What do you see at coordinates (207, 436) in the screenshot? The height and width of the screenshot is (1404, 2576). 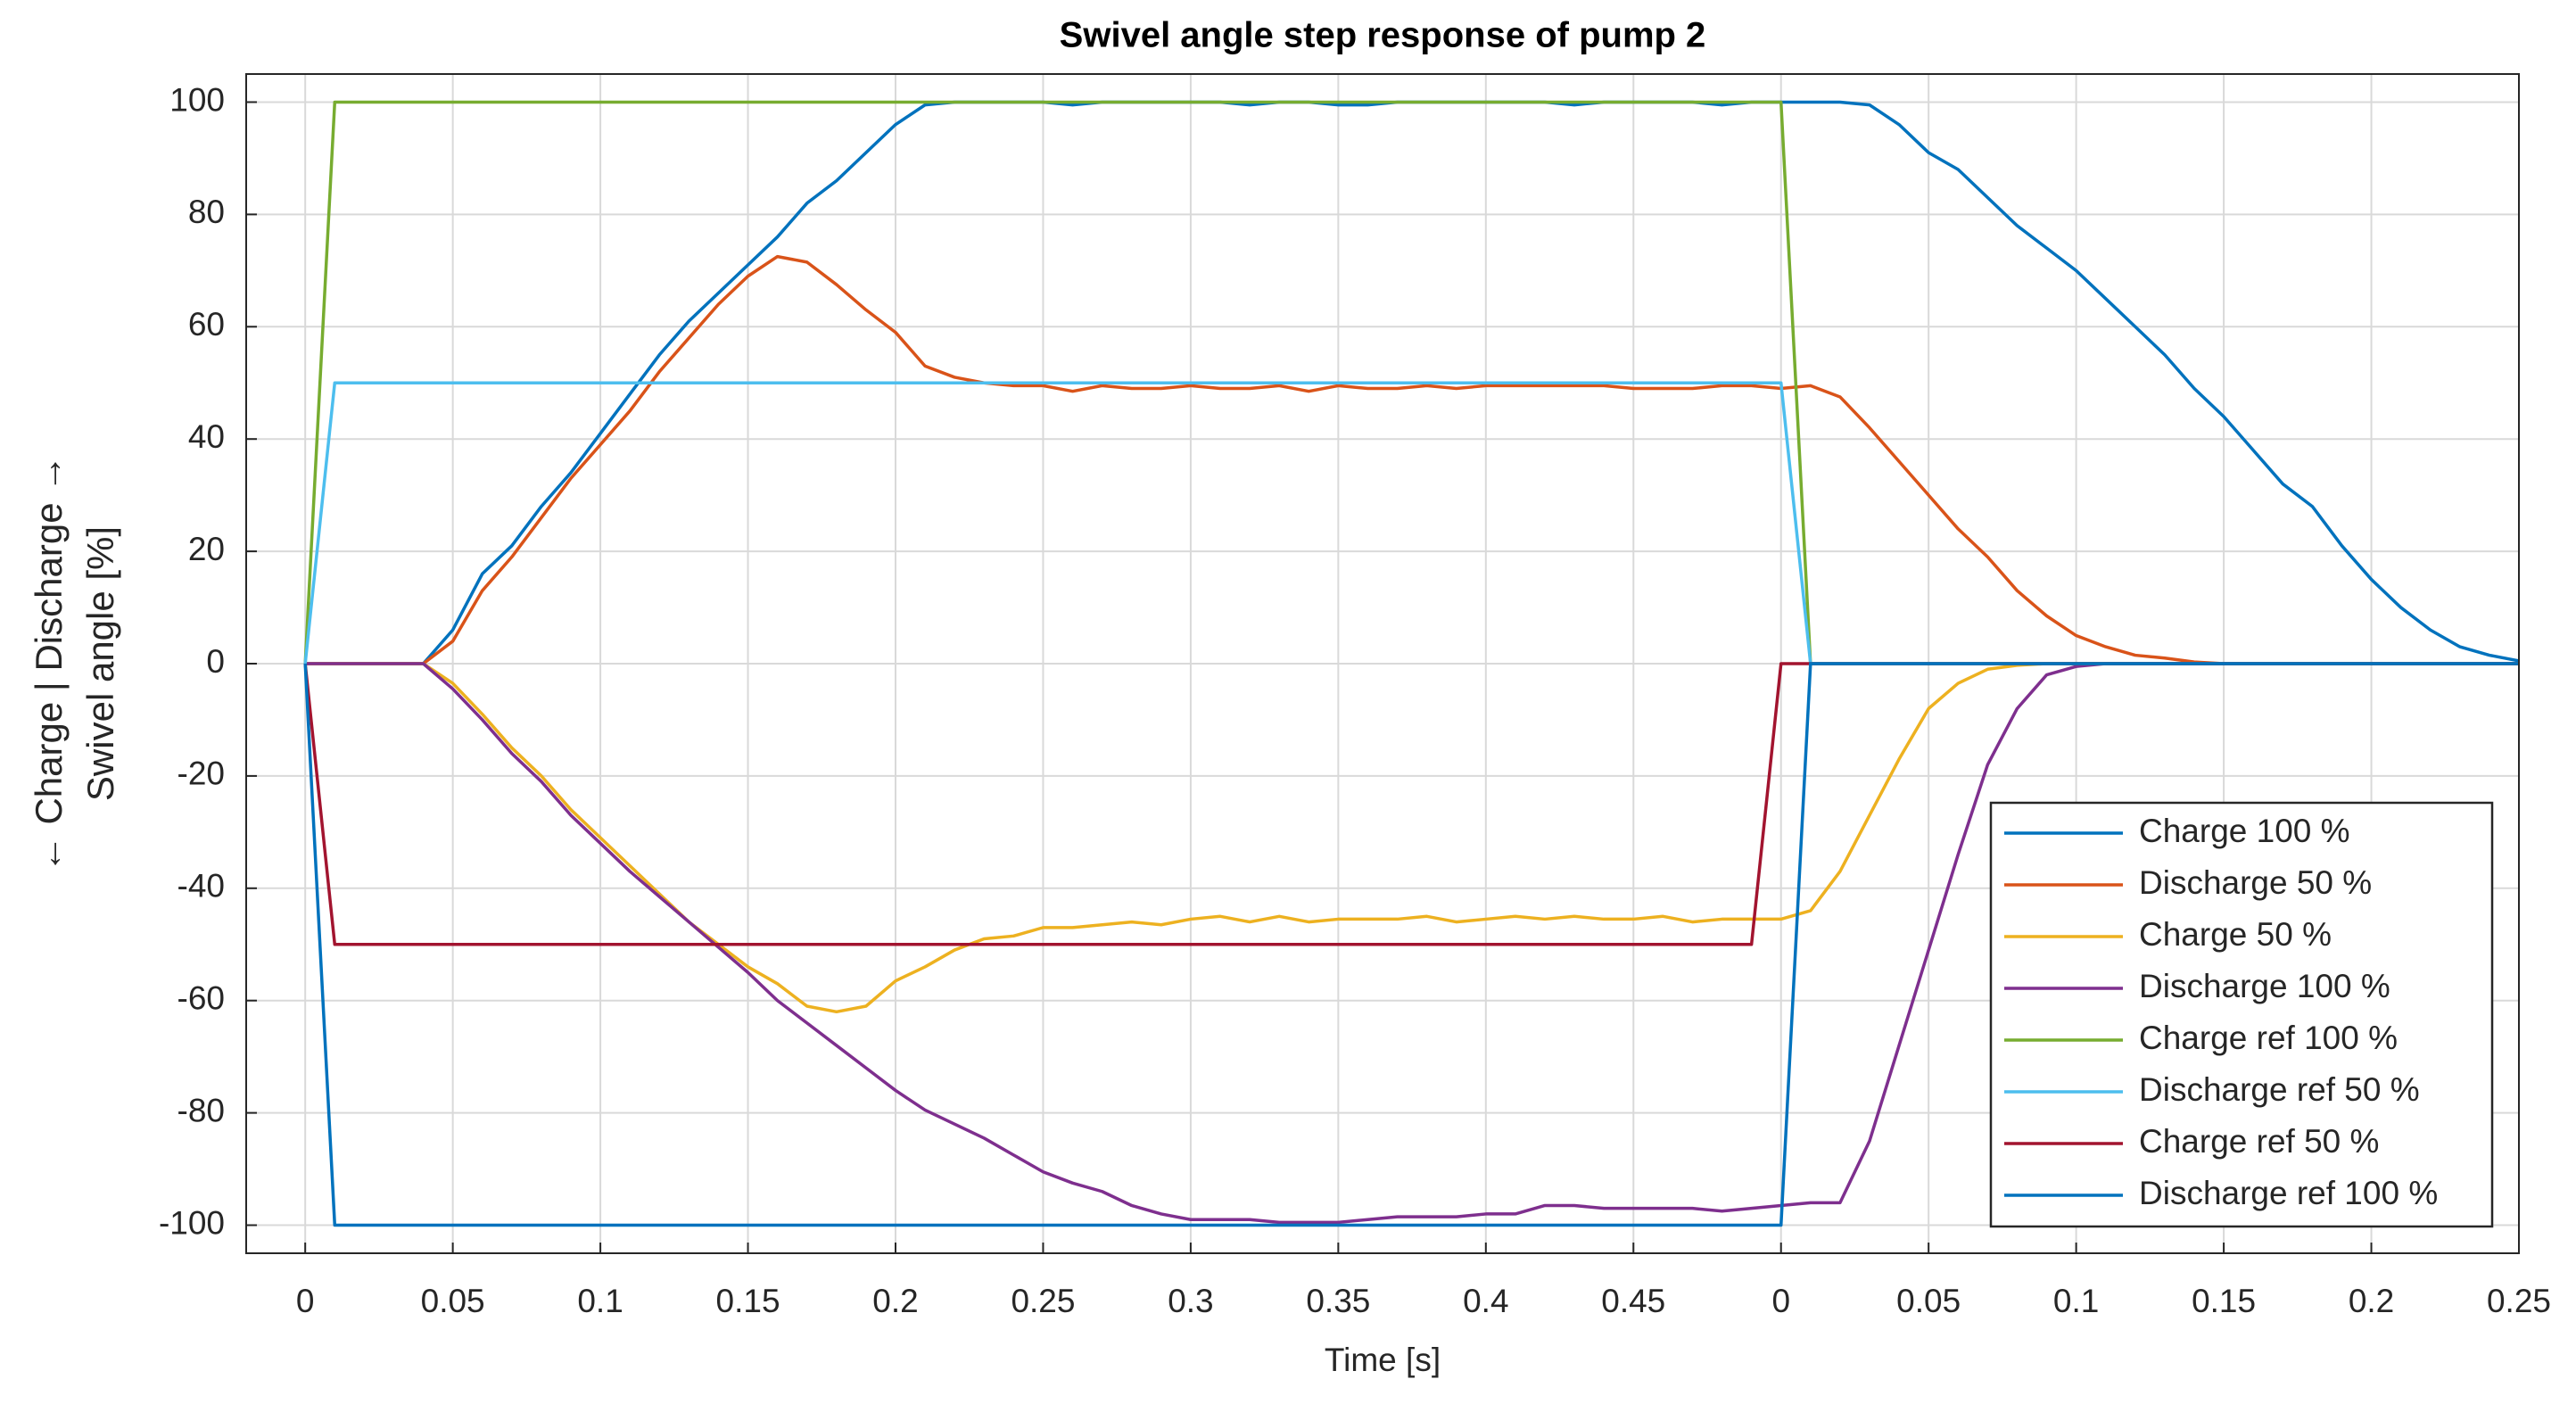 I see `y-tick-label: 40` at bounding box center [207, 436].